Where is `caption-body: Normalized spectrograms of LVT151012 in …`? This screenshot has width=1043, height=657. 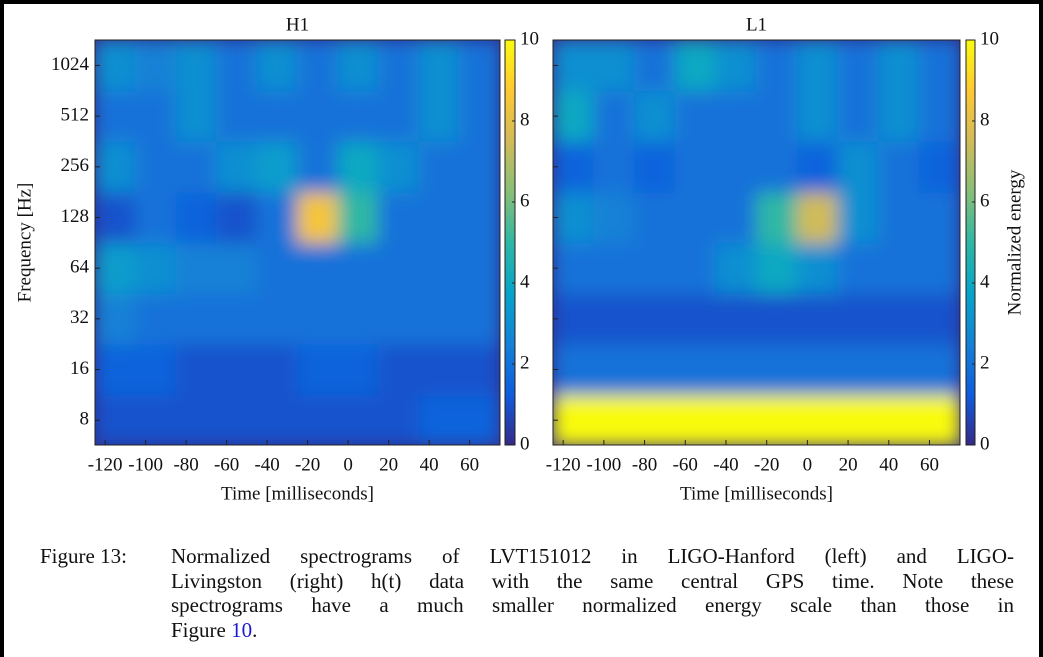
caption-body: Normalized spectrograms of LVT151012 in … is located at coordinates (592, 593).